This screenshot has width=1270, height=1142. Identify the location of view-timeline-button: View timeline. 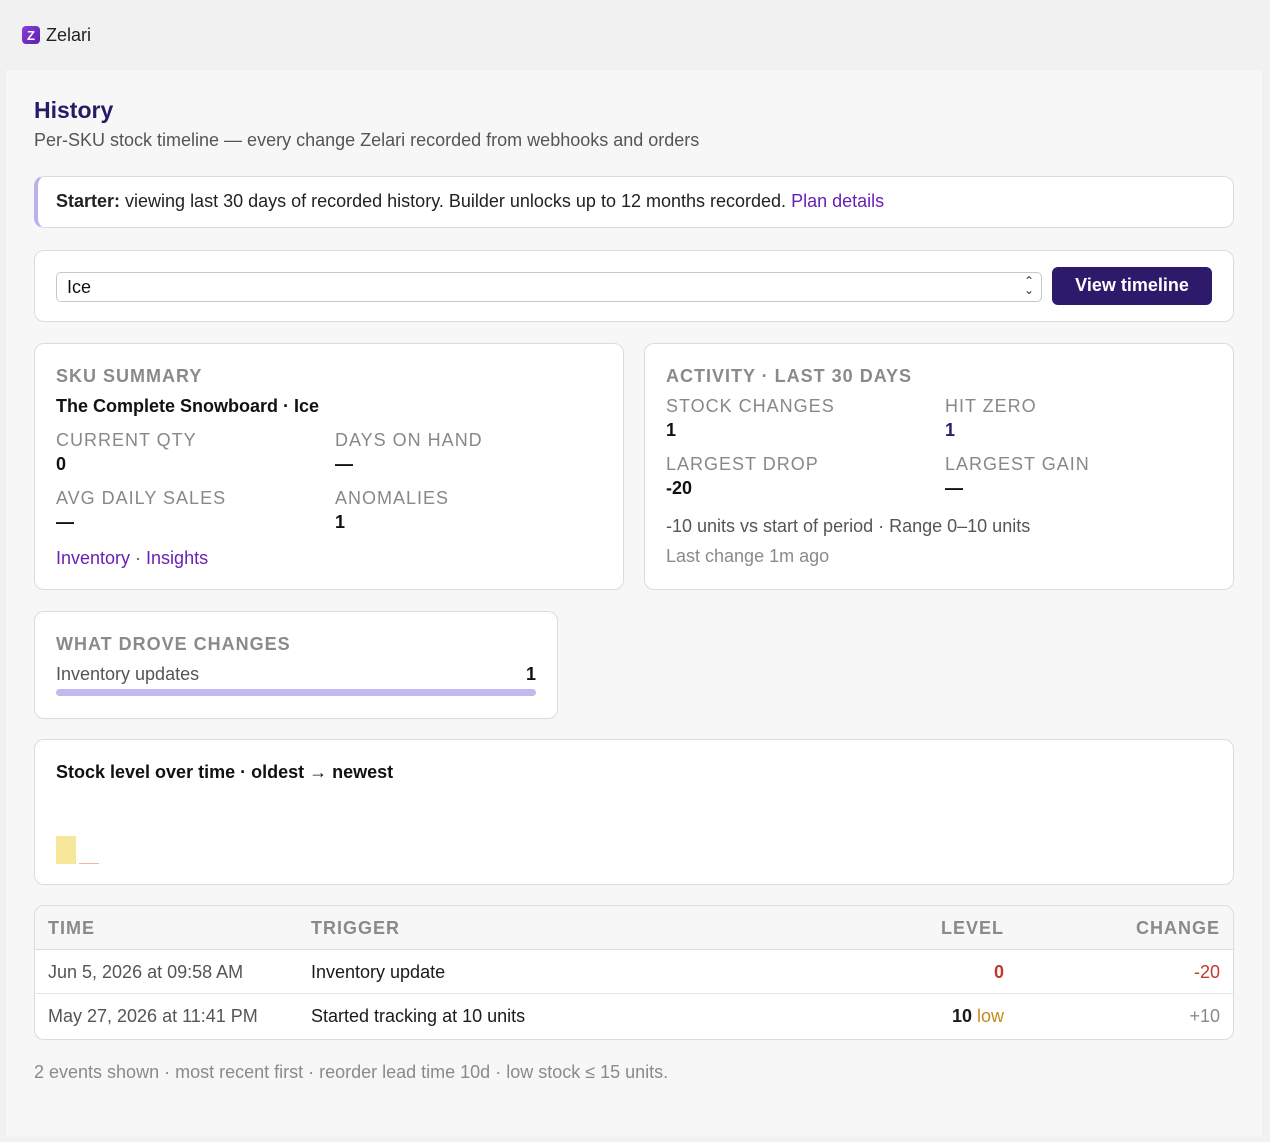
(1132, 286).